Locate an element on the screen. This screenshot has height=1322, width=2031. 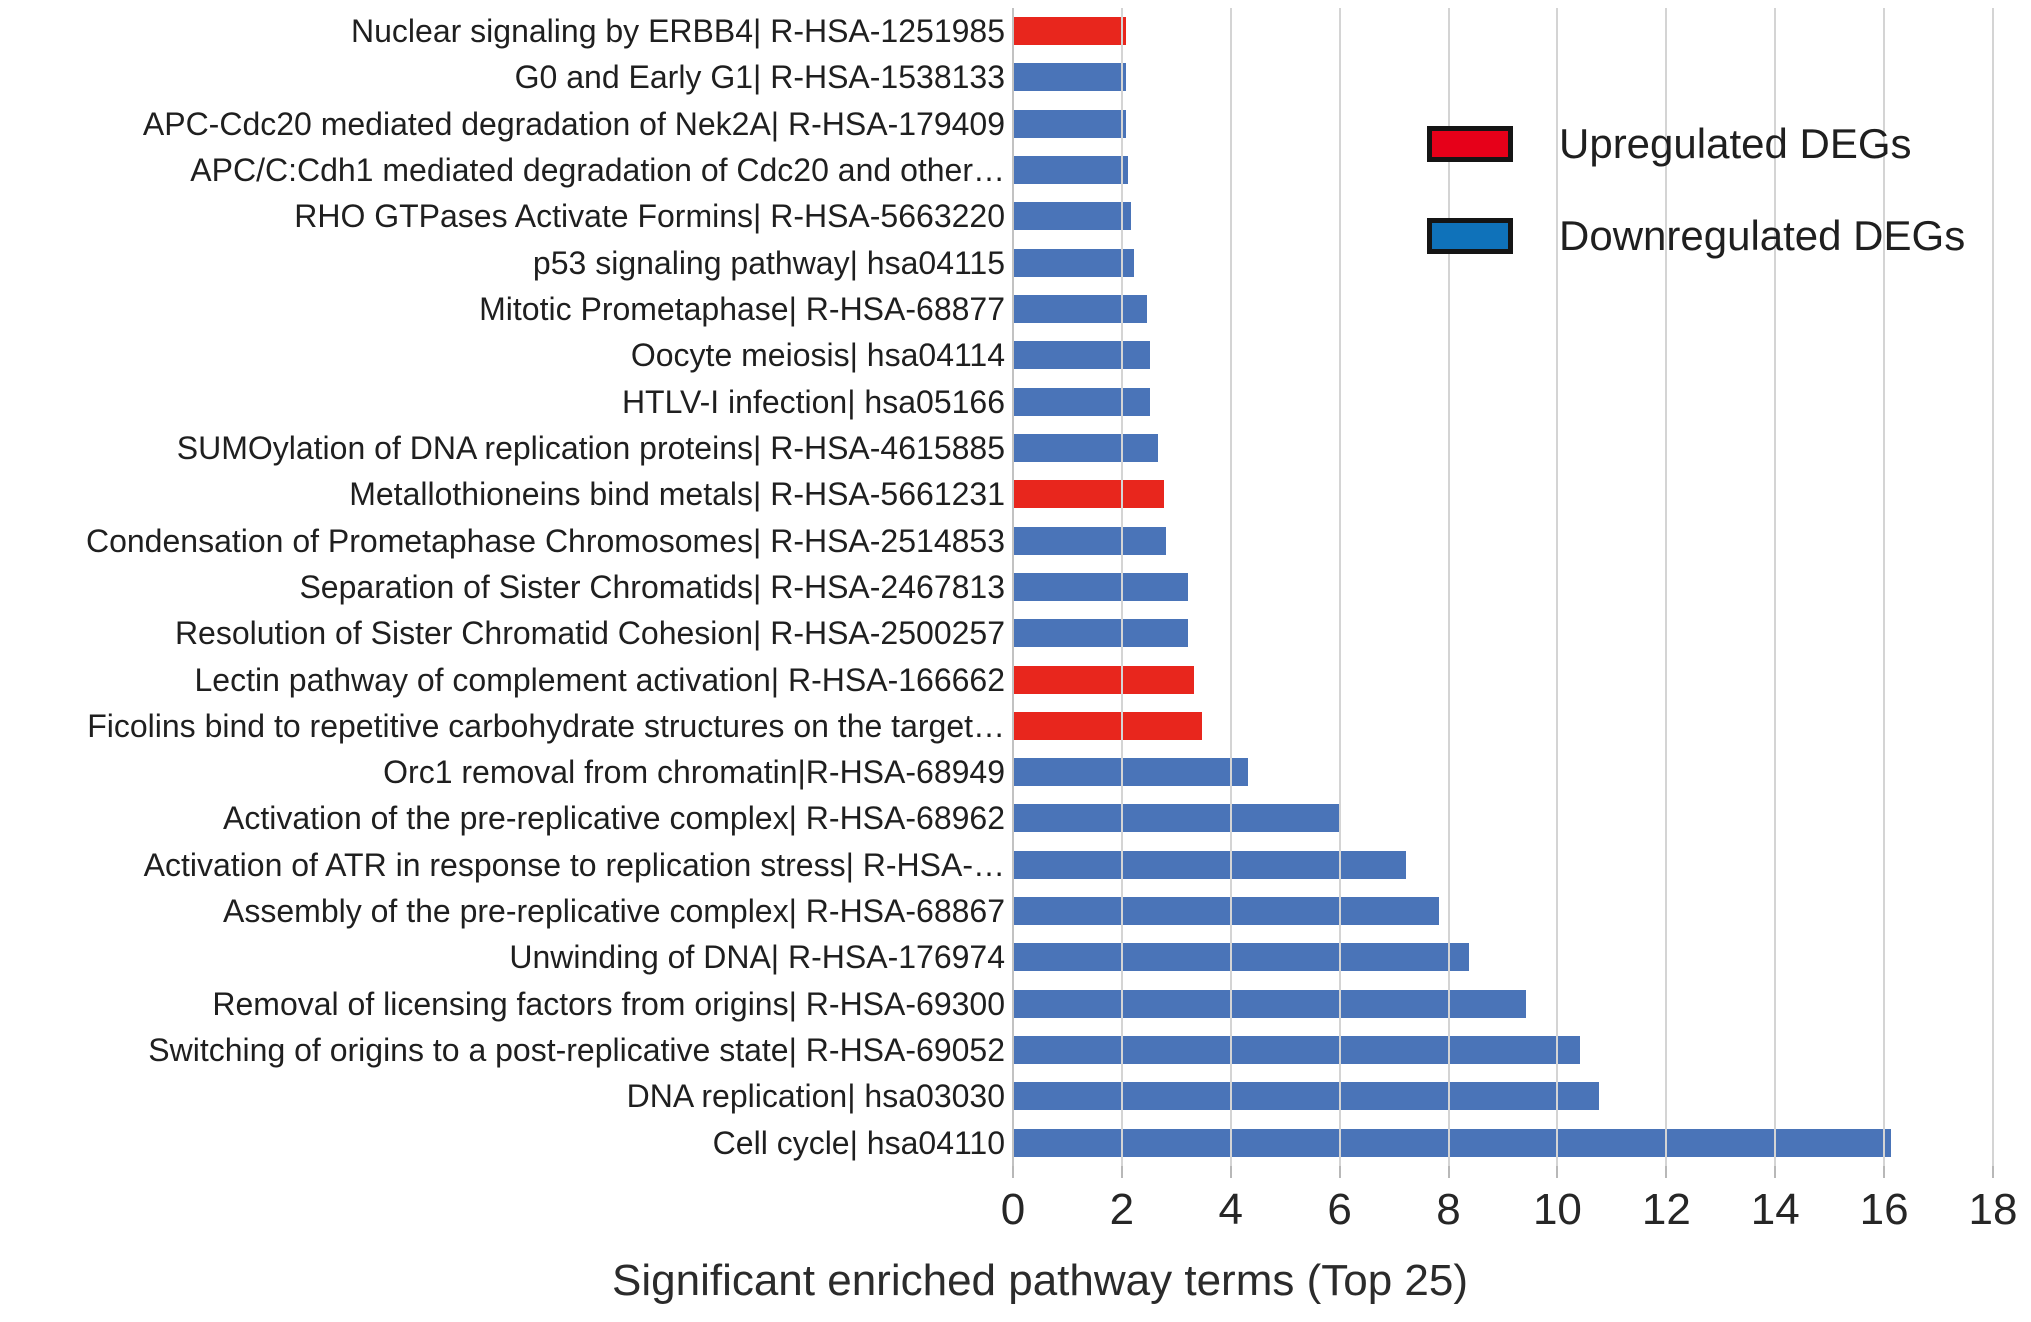
upregulated-swatch is located at coordinates (1470, 144).